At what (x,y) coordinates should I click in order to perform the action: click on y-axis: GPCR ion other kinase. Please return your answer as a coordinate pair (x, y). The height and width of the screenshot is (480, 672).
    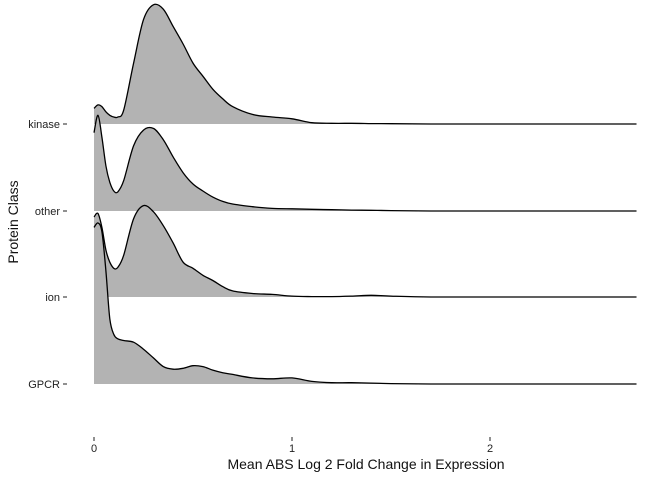
    Looking at the image, I should click on (47, 255).